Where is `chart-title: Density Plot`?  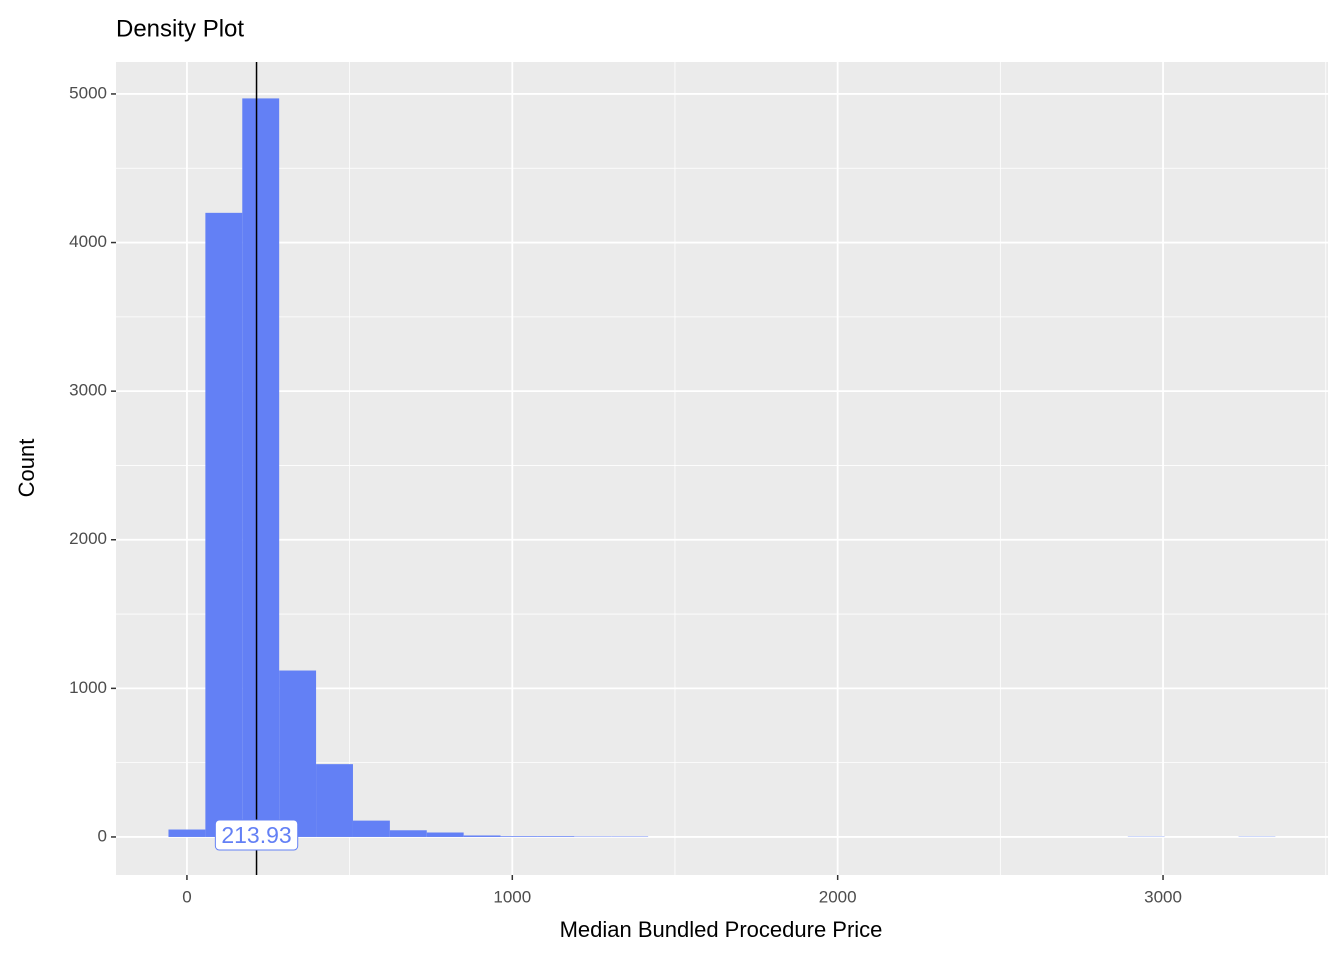
chart-title: Density Plot is located at coordinates (180, 28).